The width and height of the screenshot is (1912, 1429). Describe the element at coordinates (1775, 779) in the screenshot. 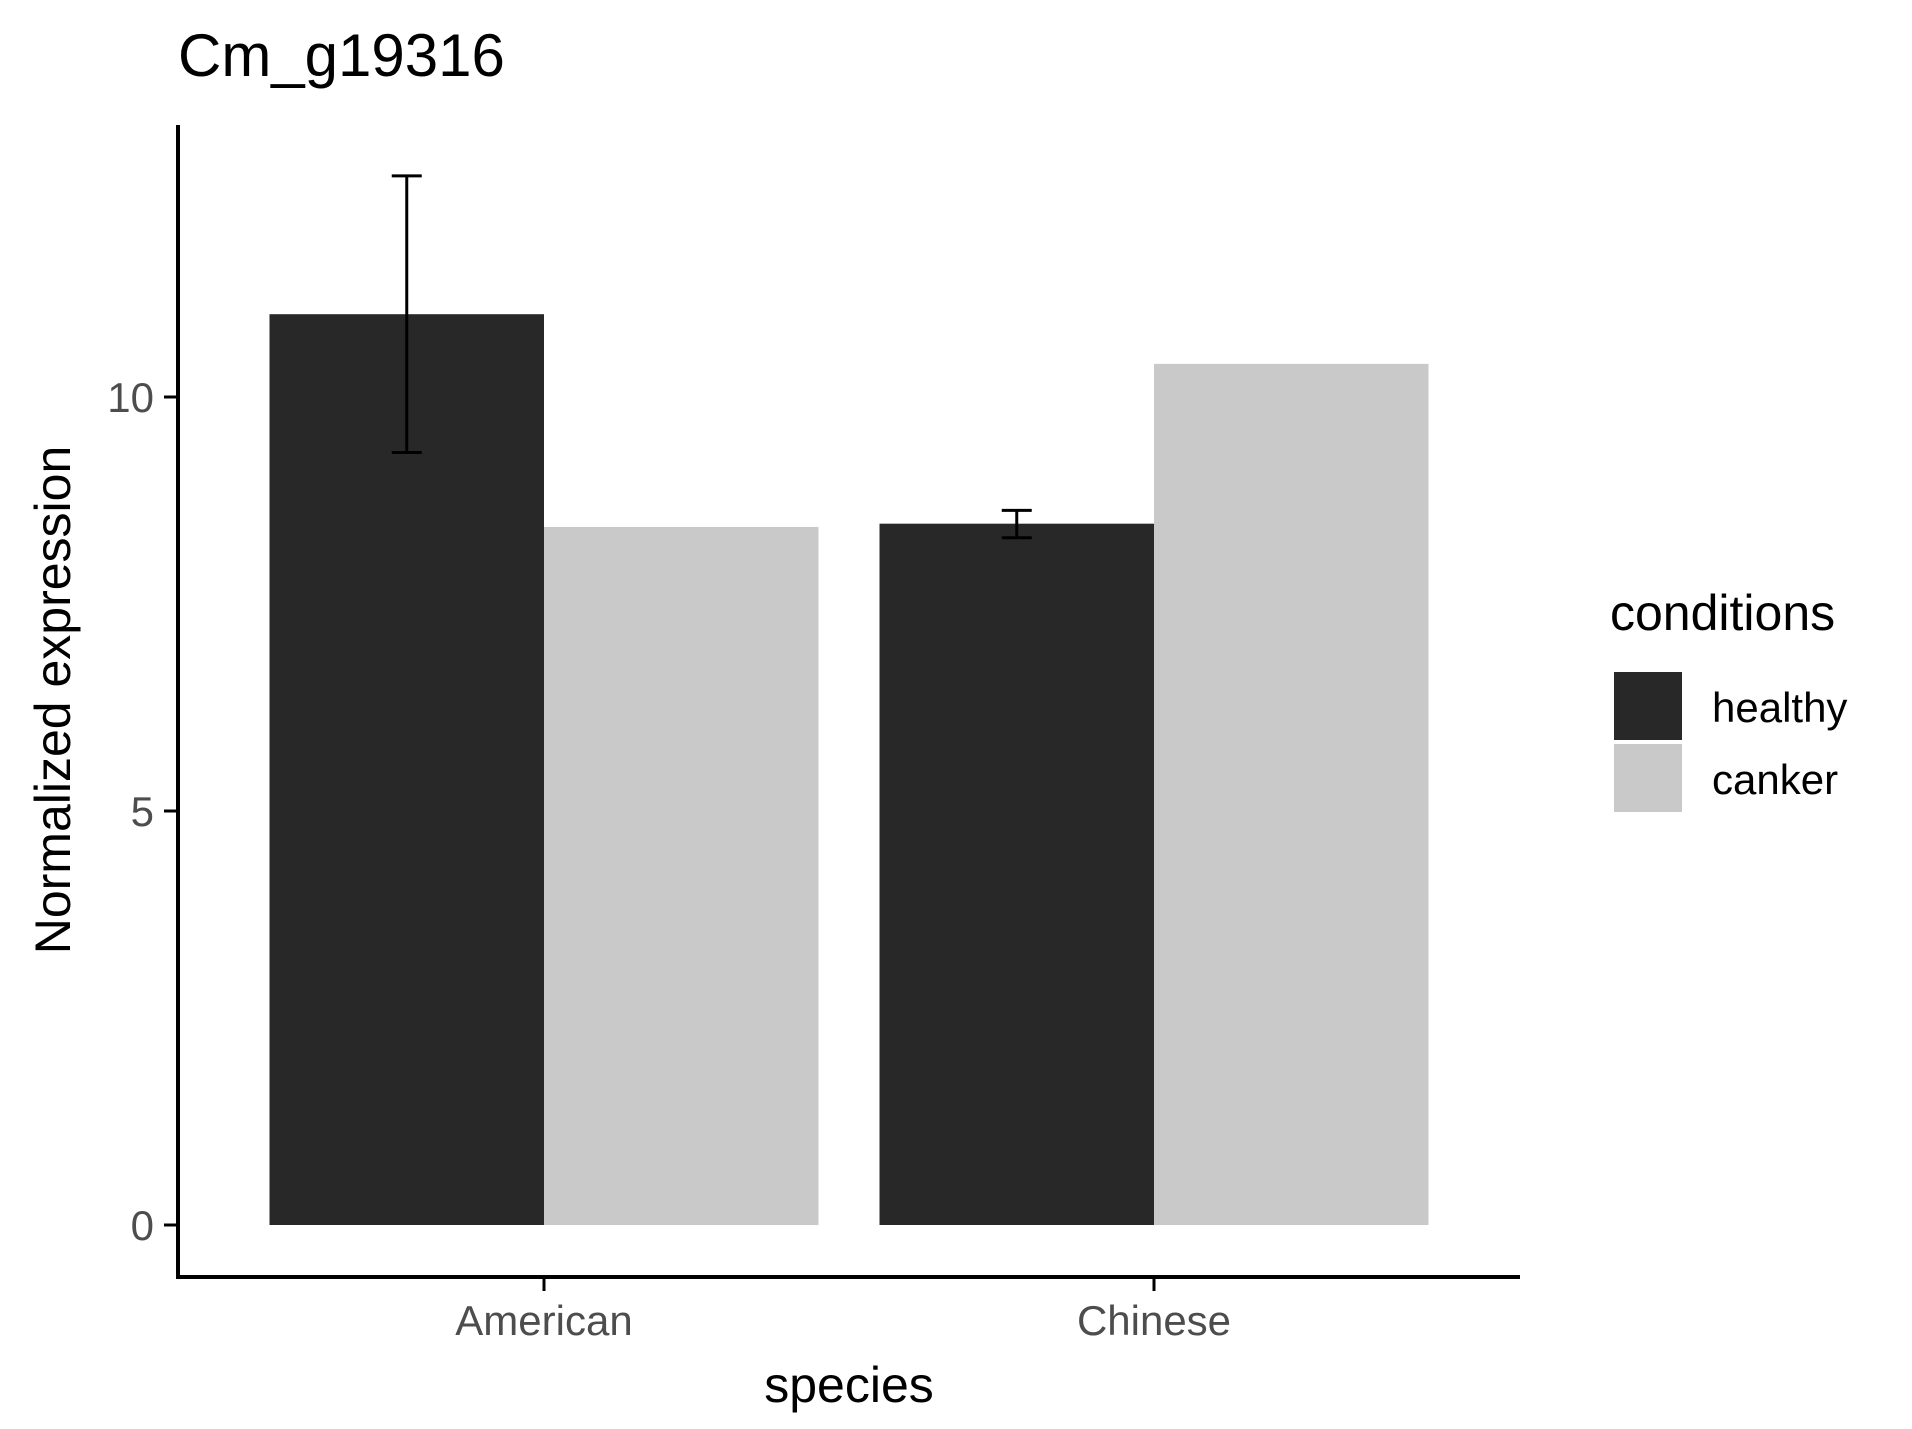

I see `legend-label-canker: canker` at that location.